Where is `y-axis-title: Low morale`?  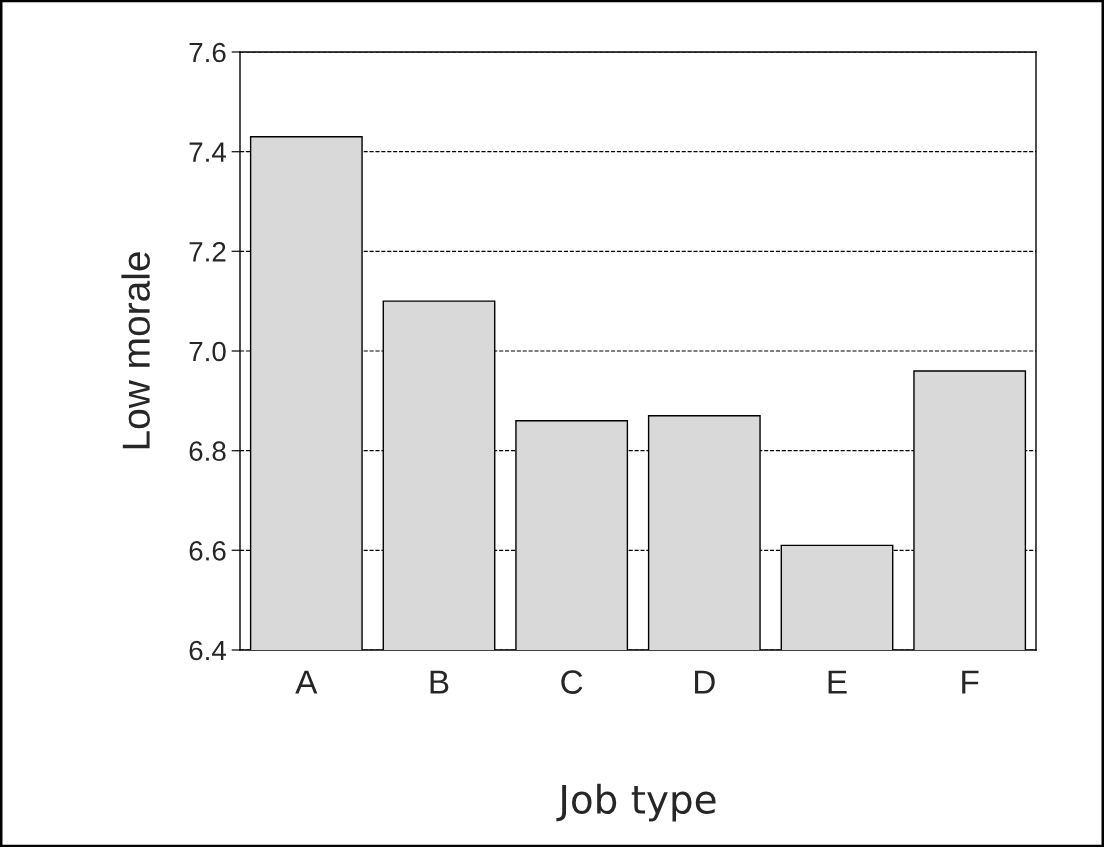
y-axis-title: Low morale is located at coordinates (135, 350).